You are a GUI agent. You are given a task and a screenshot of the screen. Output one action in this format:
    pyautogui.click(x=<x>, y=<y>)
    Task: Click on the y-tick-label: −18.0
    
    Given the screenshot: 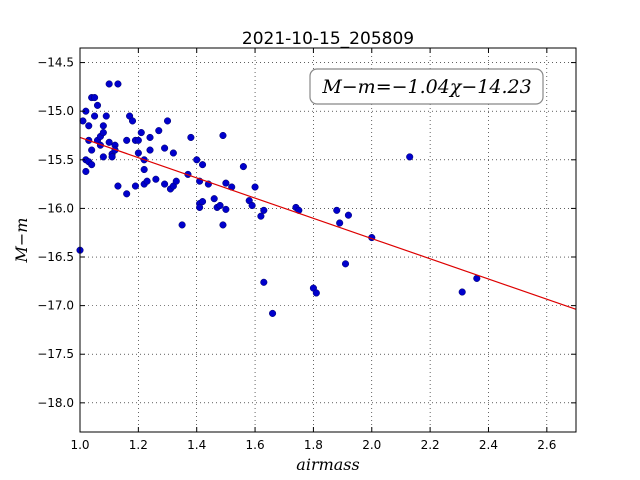 What is the action you would take?
    pyautogui.click(x=55, y=403)
    